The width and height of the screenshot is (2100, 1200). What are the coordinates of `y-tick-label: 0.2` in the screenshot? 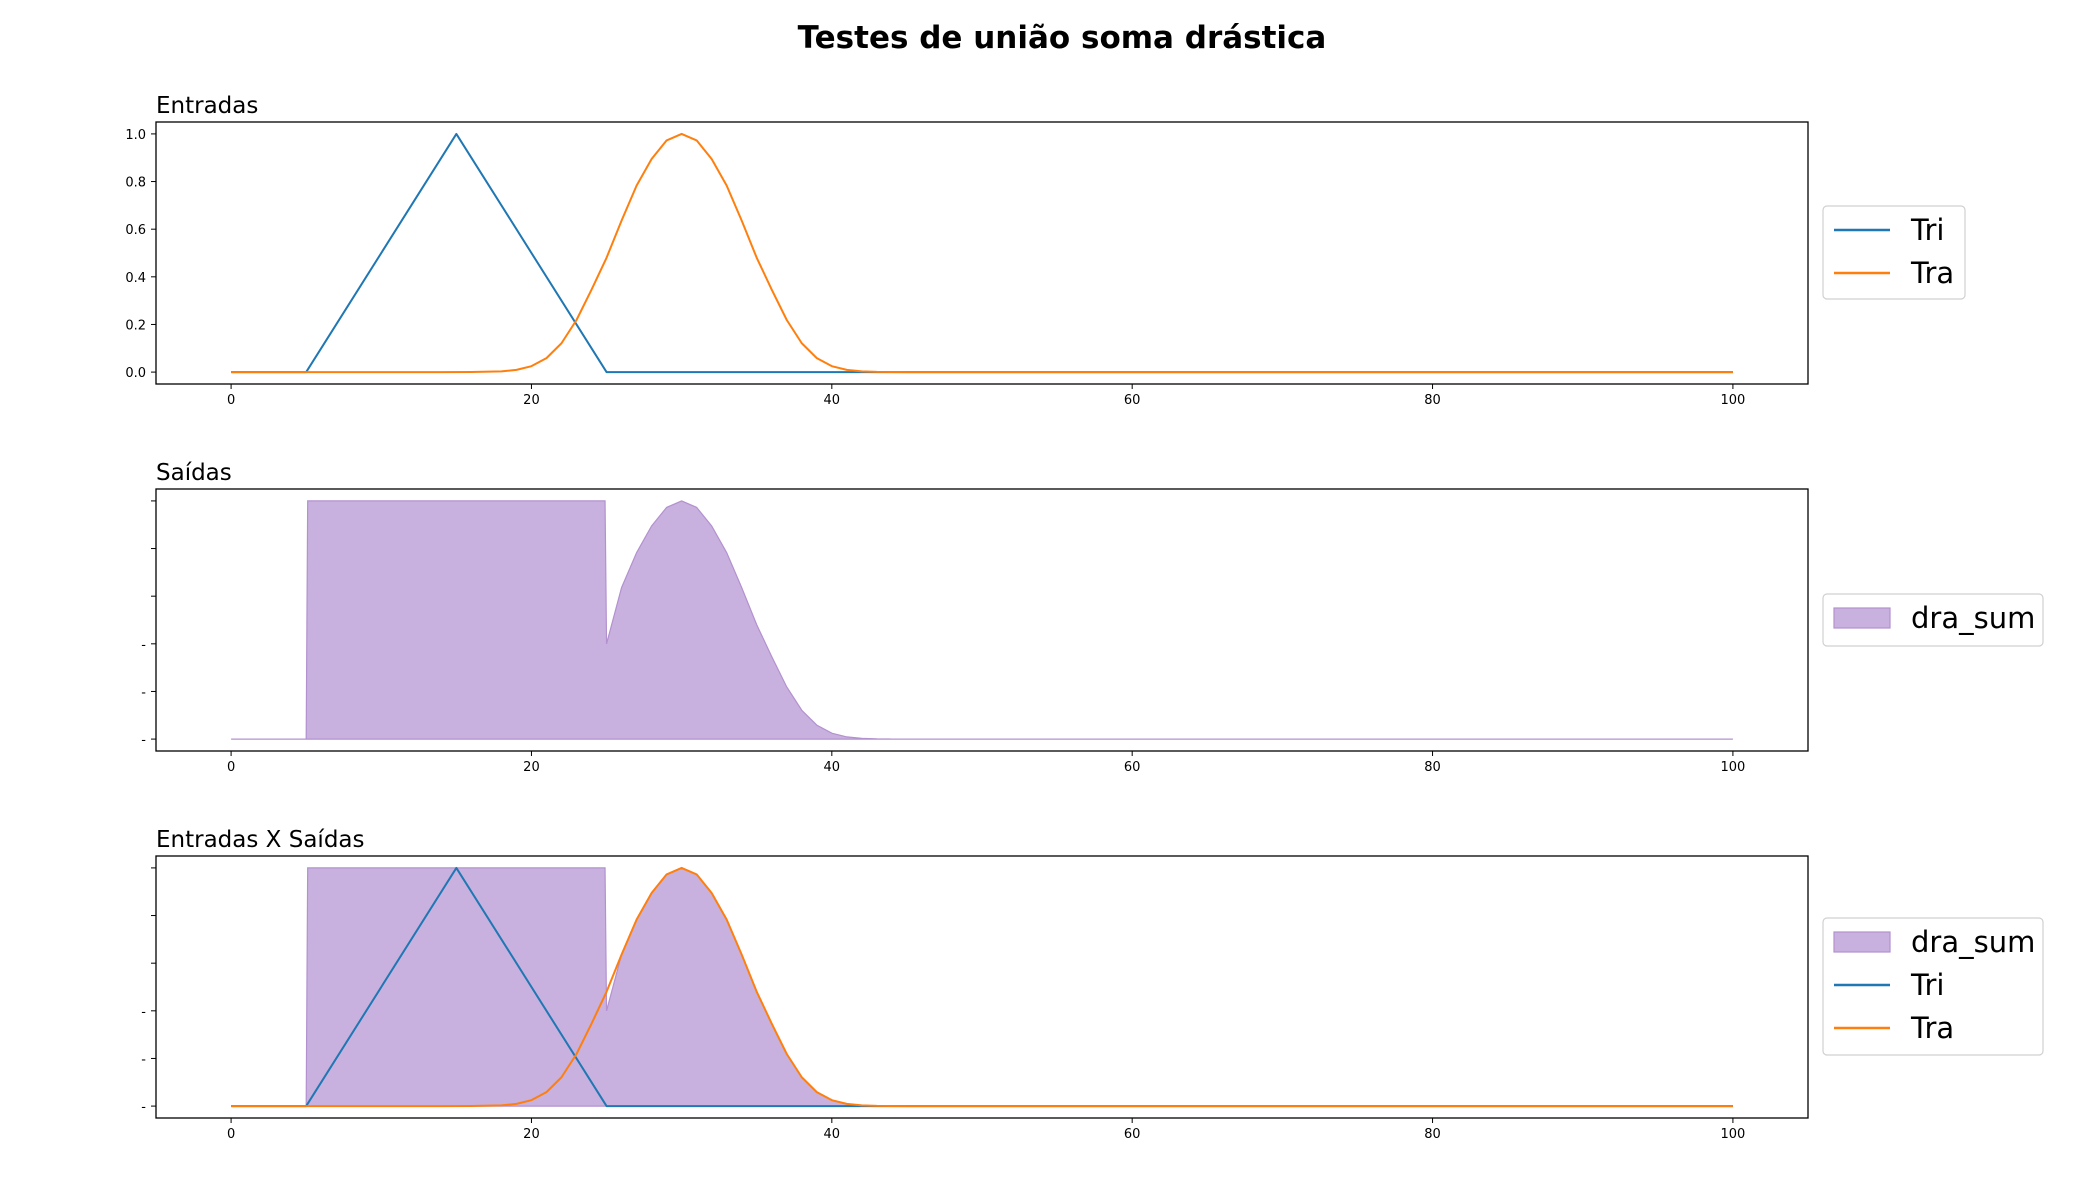 It's located at (135, 325).